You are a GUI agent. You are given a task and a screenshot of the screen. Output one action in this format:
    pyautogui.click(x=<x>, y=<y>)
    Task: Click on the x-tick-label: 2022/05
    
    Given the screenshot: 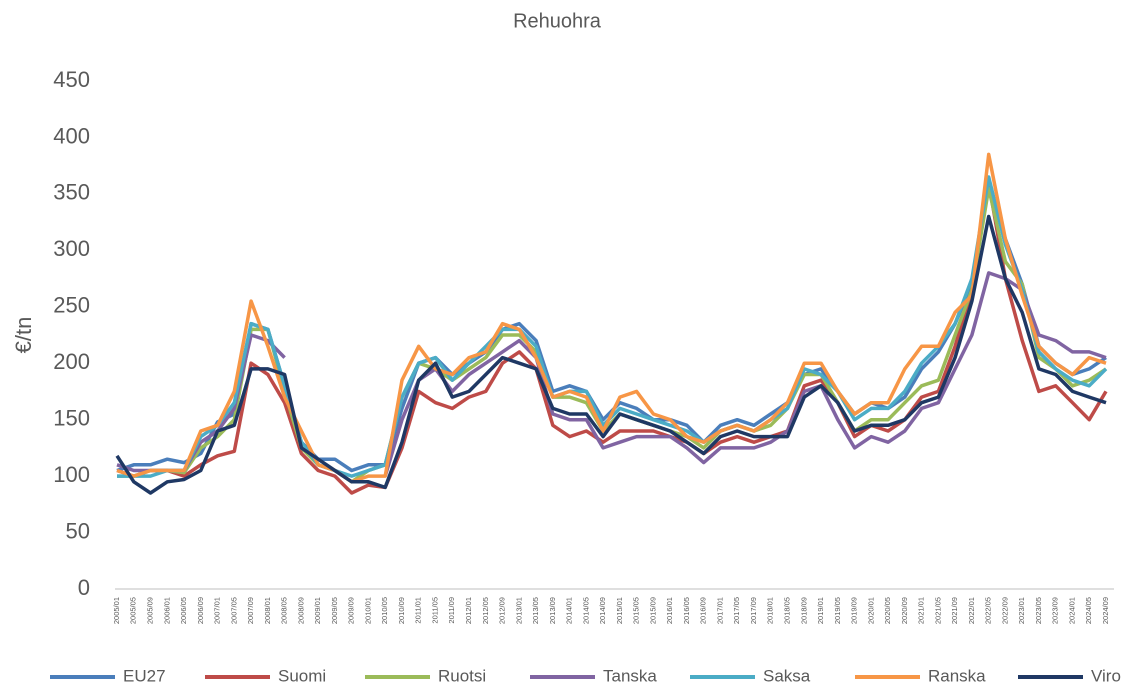 What is the action you would take?
    pyautogui.click(x=988, y=610)
    